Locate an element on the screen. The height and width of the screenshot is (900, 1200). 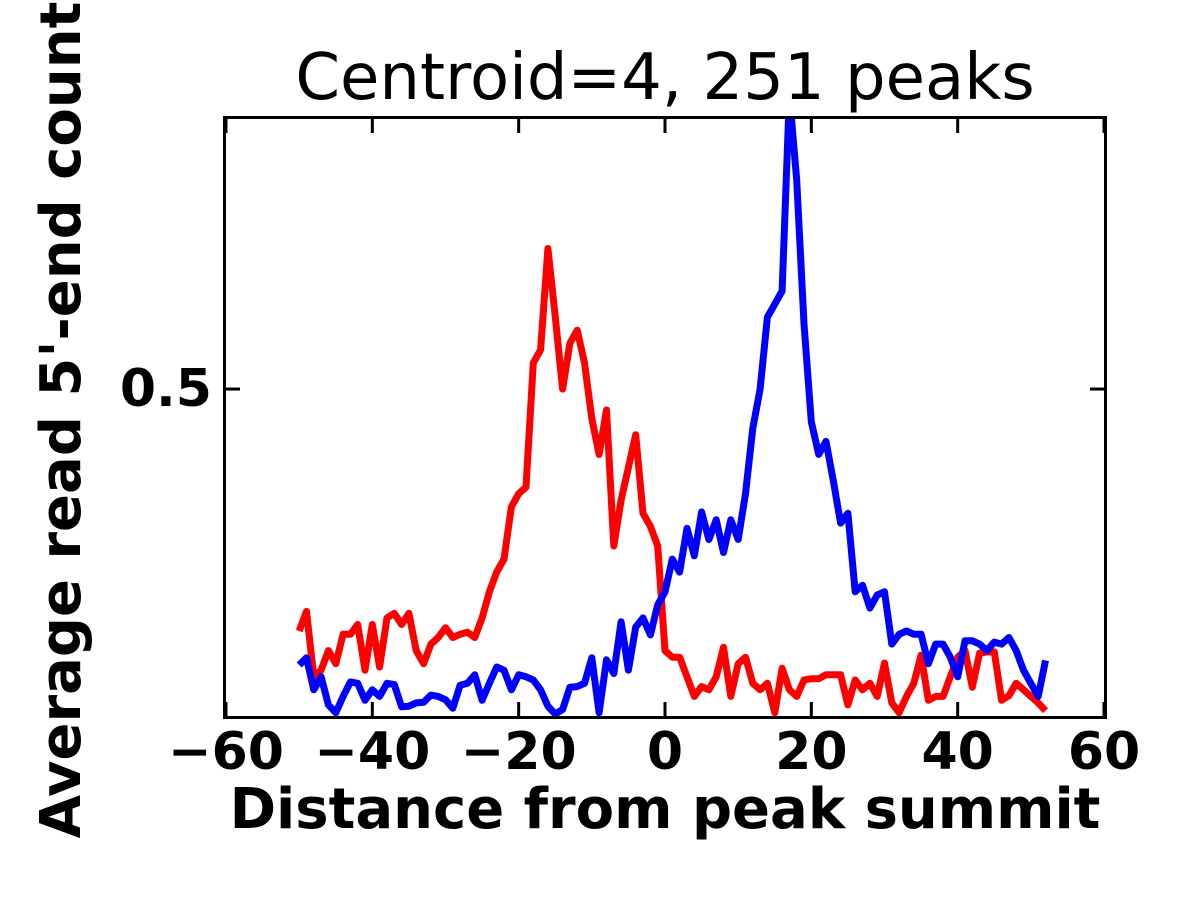
x-axis-label: Distance from peak summit is located at coordinates (665, 809).